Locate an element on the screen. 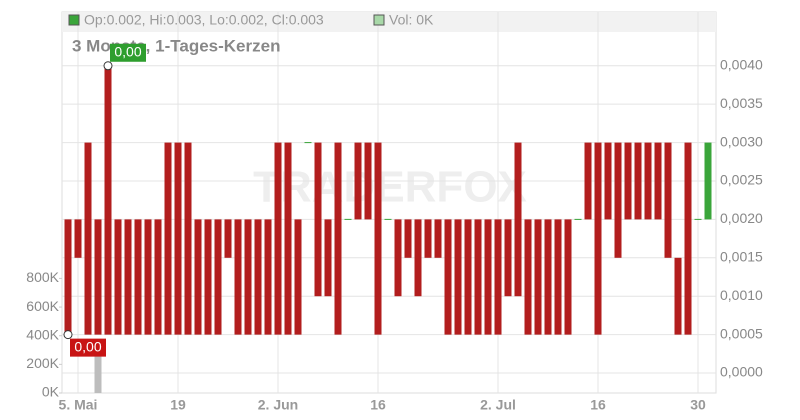 The width and height of the screenshot is (800, 420). high-label: 0,00 is located at coordinates (127, 51).